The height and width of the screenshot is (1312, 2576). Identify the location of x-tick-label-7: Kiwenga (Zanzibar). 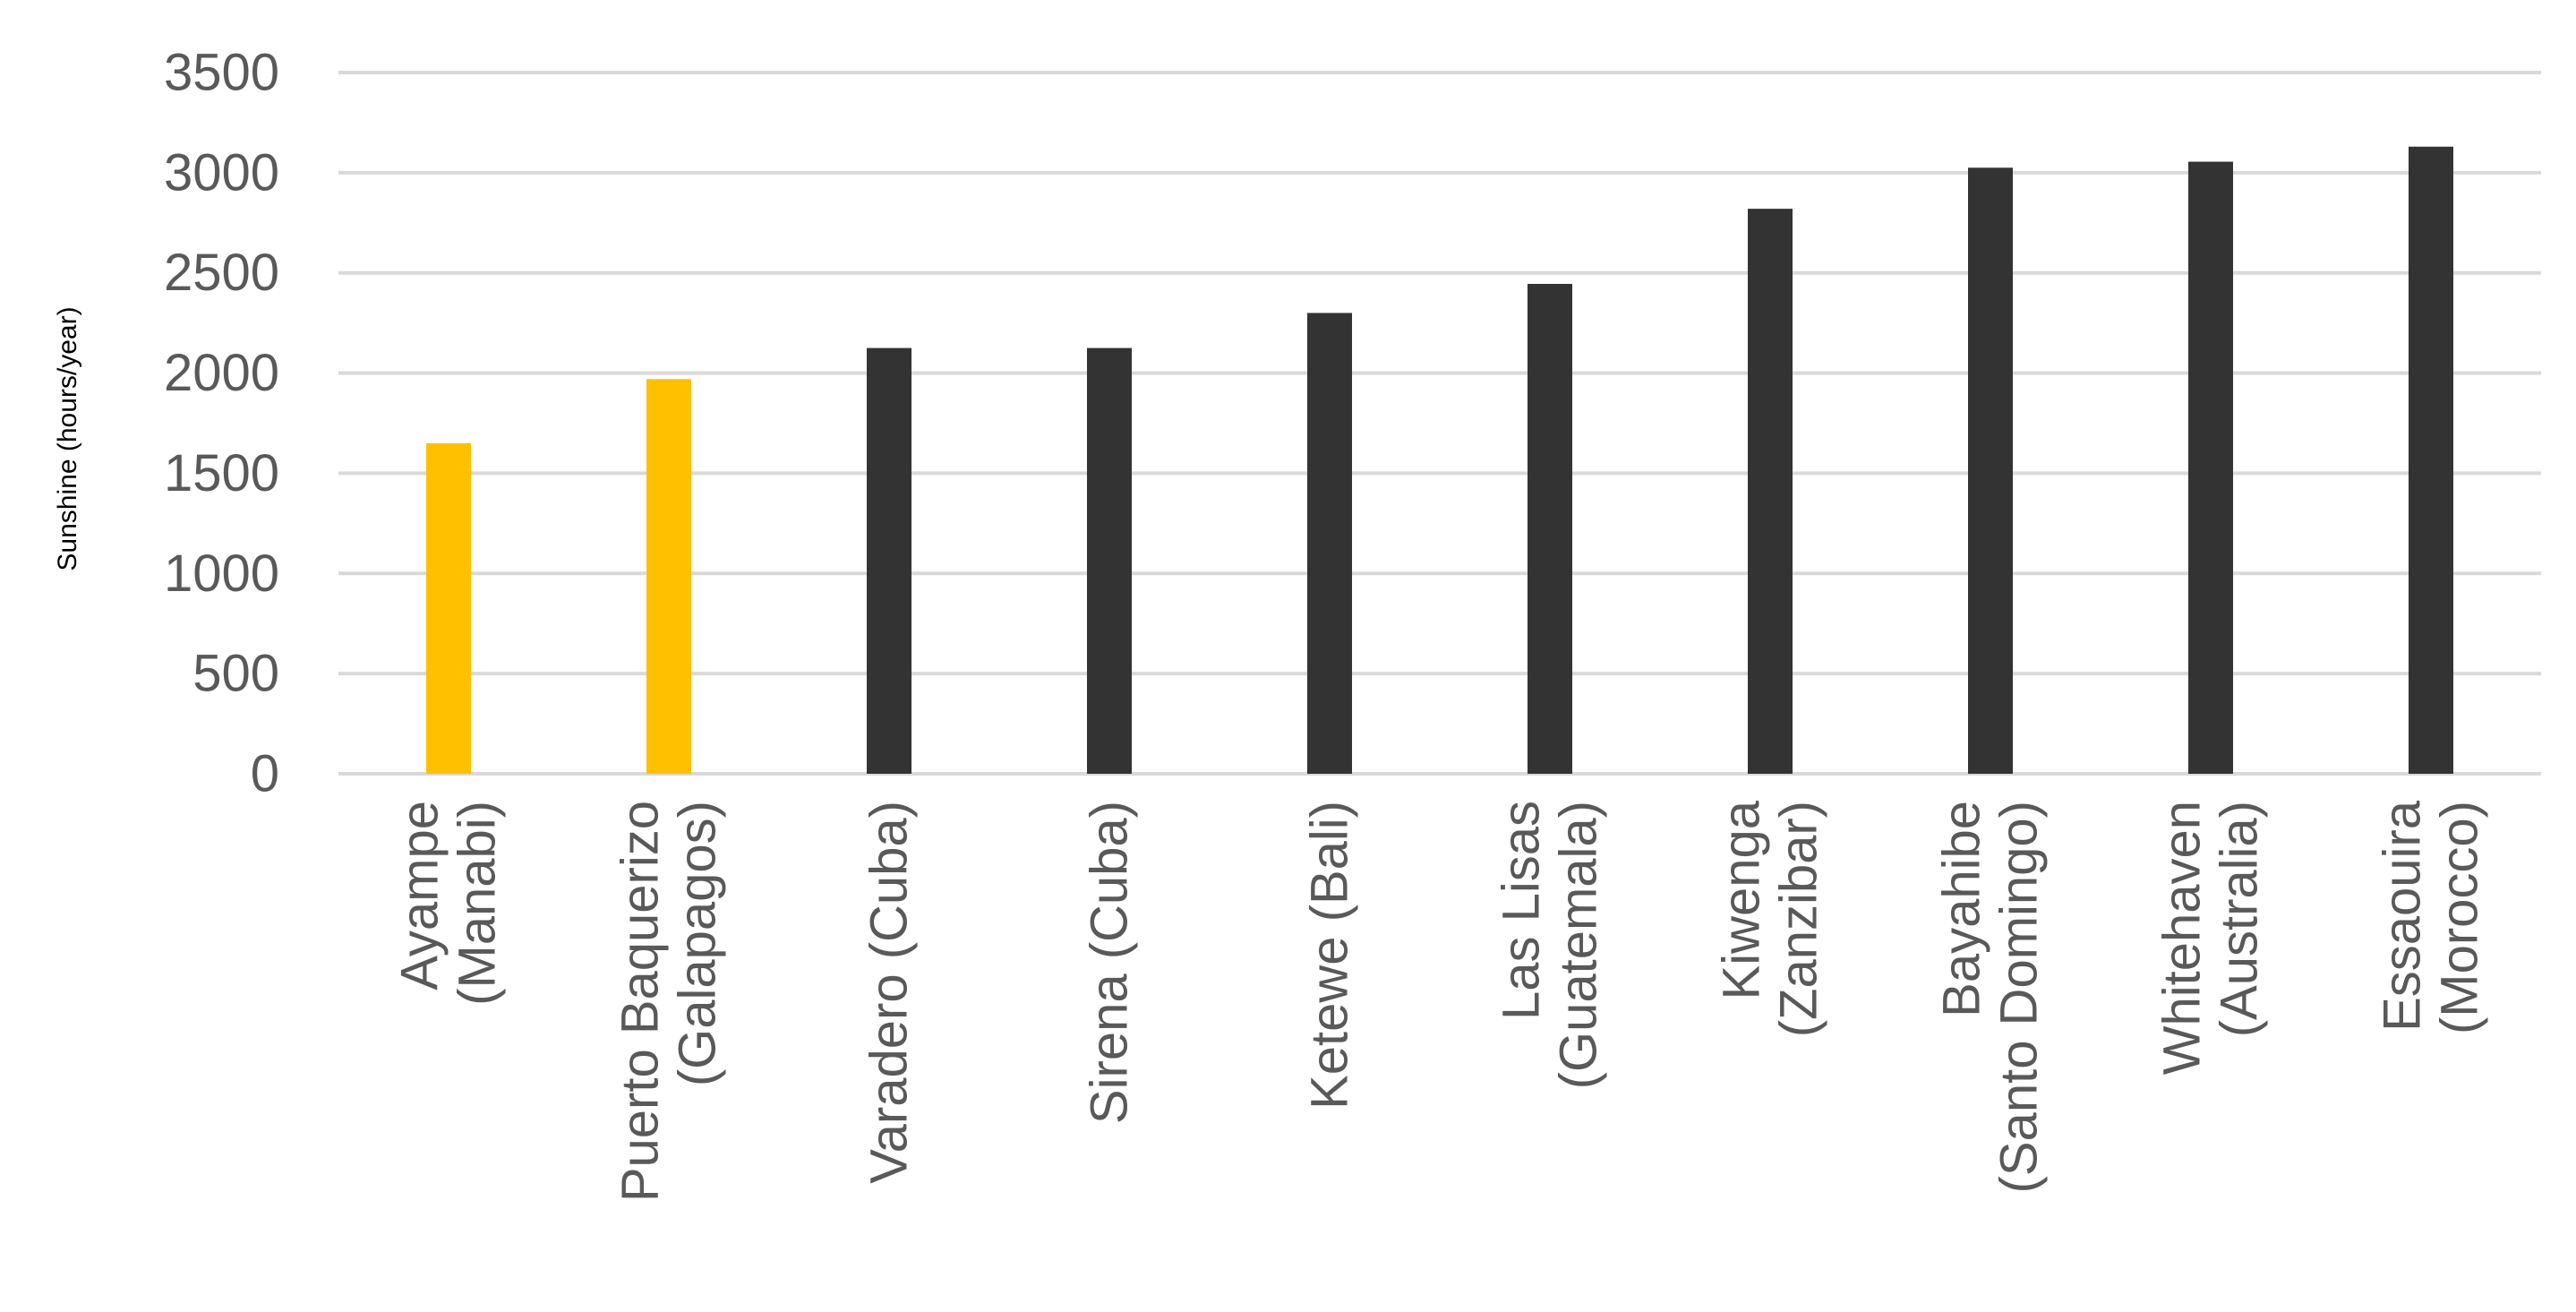
(1770, 919).